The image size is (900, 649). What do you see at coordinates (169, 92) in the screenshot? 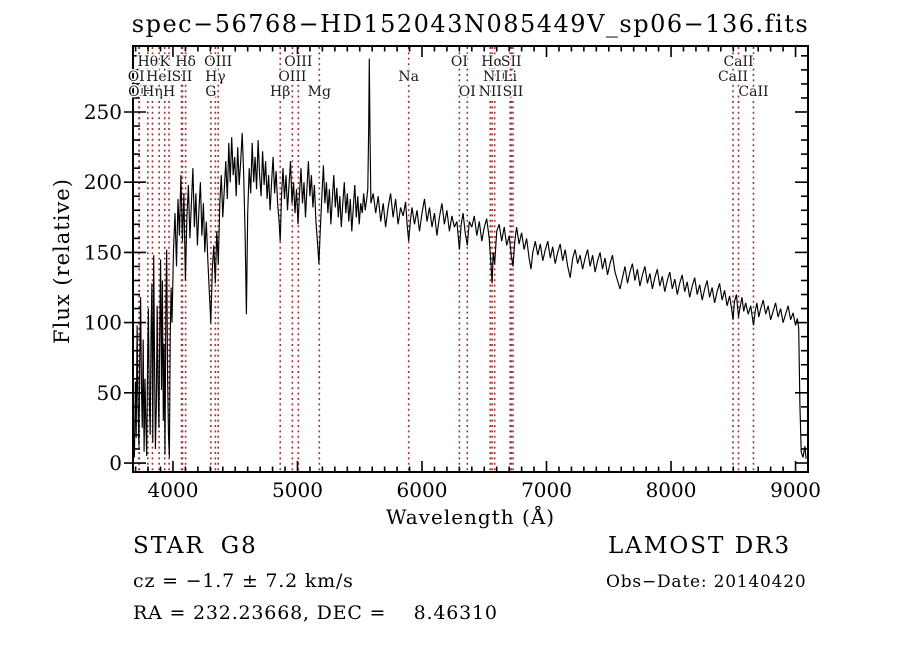
I see `spectral-line-label: H` at bounding box center [169, 92].